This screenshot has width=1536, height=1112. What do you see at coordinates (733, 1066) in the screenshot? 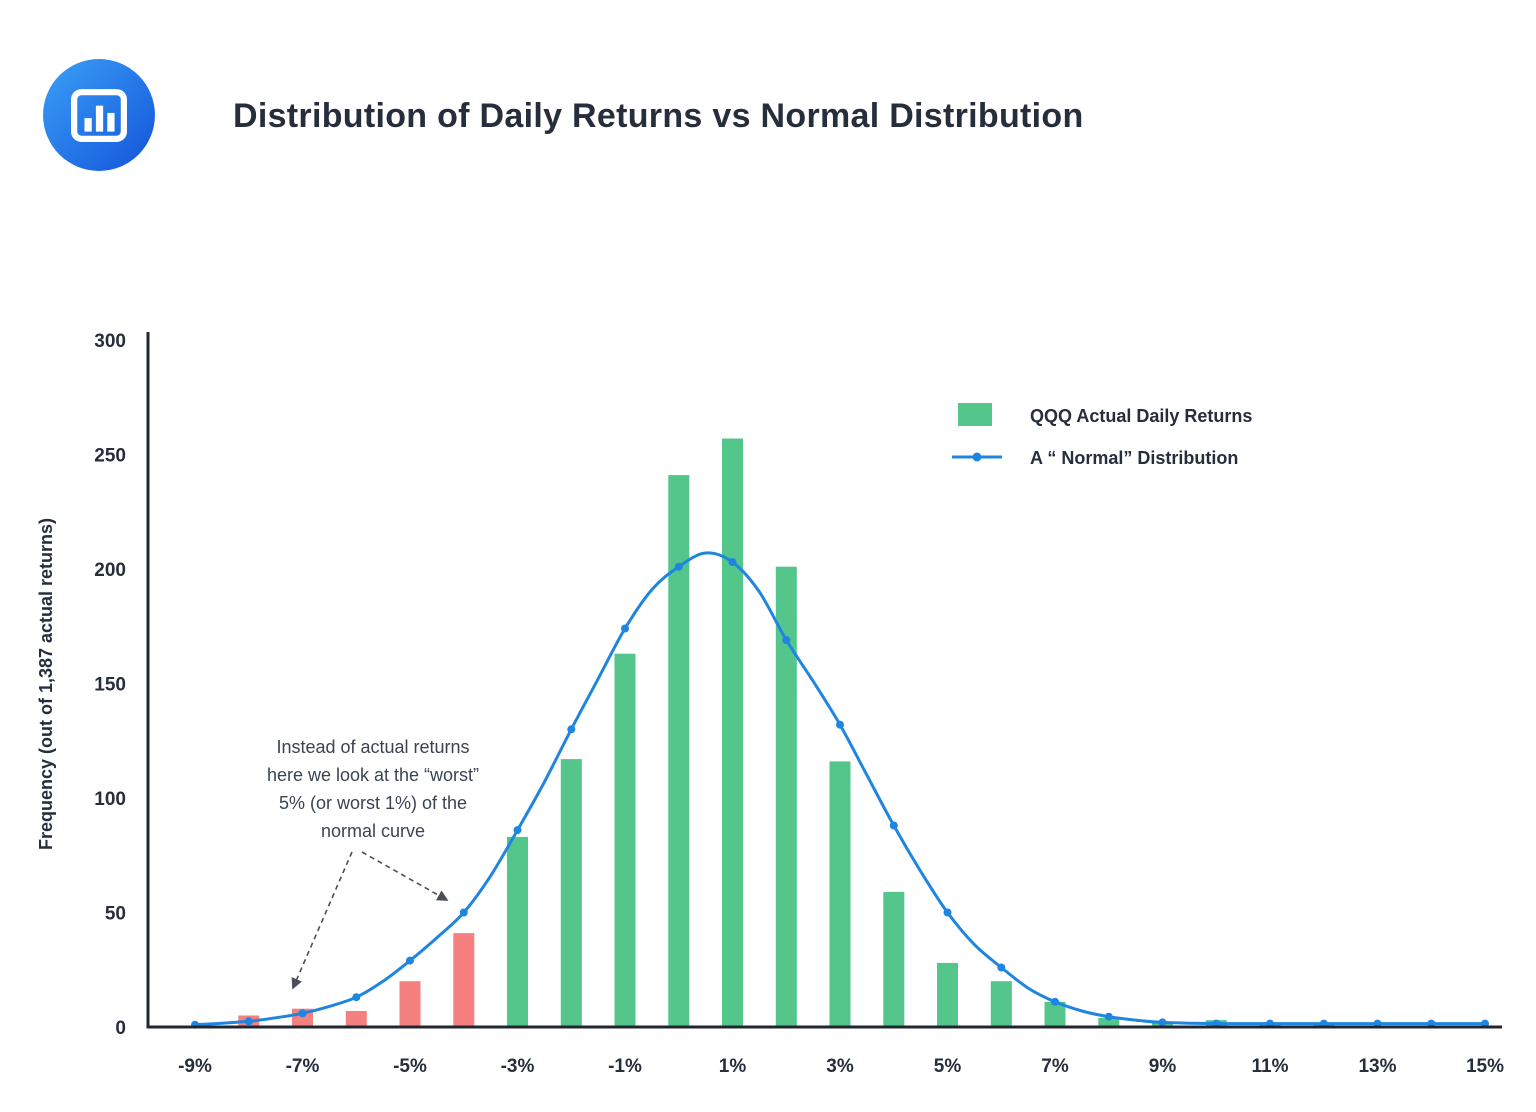
I see `x-tick-label: 1%` at bounding box center [733, 1066].